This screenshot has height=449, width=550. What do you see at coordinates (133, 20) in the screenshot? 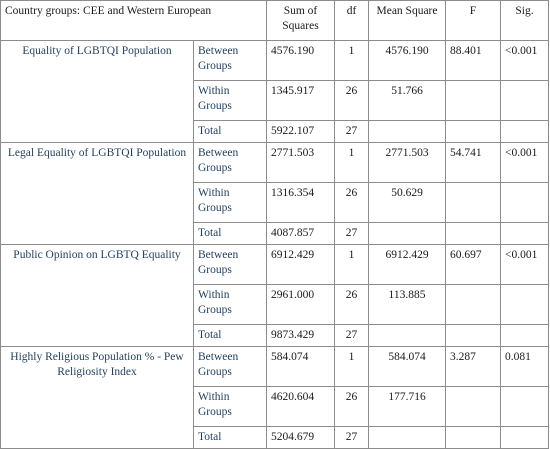
I see `table-caption: Country groups: CEE and Western European` at bounding box center [133, 20].